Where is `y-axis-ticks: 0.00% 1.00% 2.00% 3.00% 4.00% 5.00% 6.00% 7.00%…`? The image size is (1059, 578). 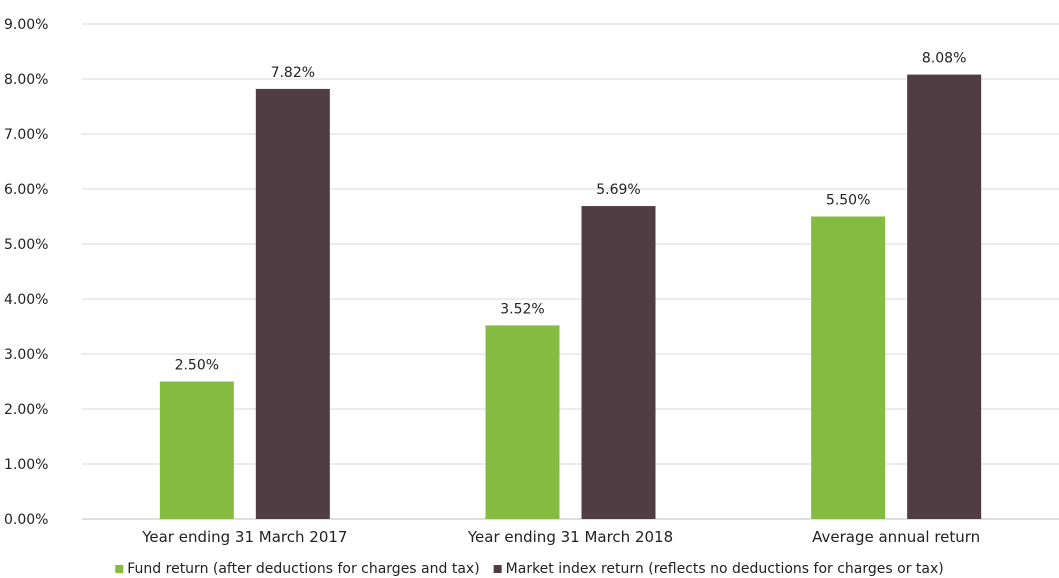 y-axis-ticks: 0.00% 1.00% 2.00% 3.00% 4.00% 5.00% 6.00% 7.00%… is located at coordinates (26, 272).